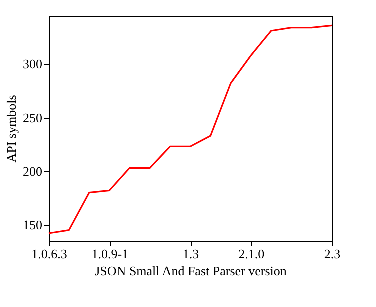 This screenshot has height=307, width=376. What do you see at coordinates (32, 118) in the screenshot?
I see `y-tick-label: 250` at bounding box center [32, 118].